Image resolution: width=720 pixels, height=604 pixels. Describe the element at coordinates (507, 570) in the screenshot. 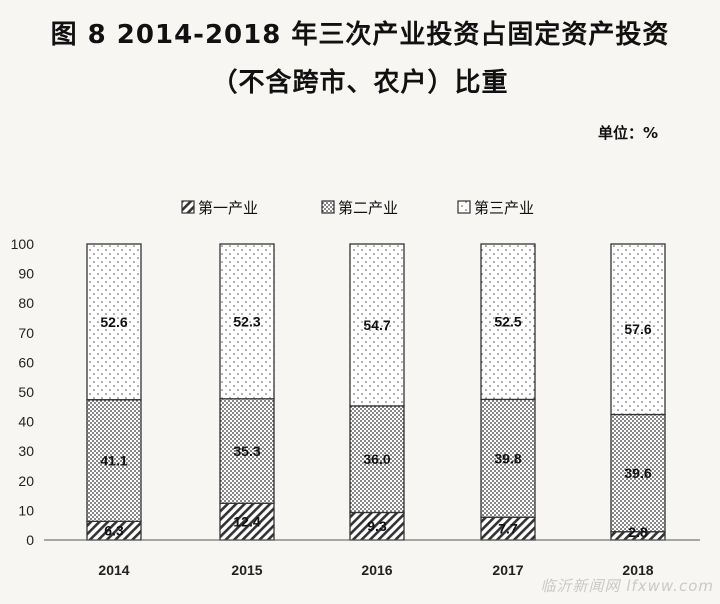

I see `x-tick-label: 2017` at that location.